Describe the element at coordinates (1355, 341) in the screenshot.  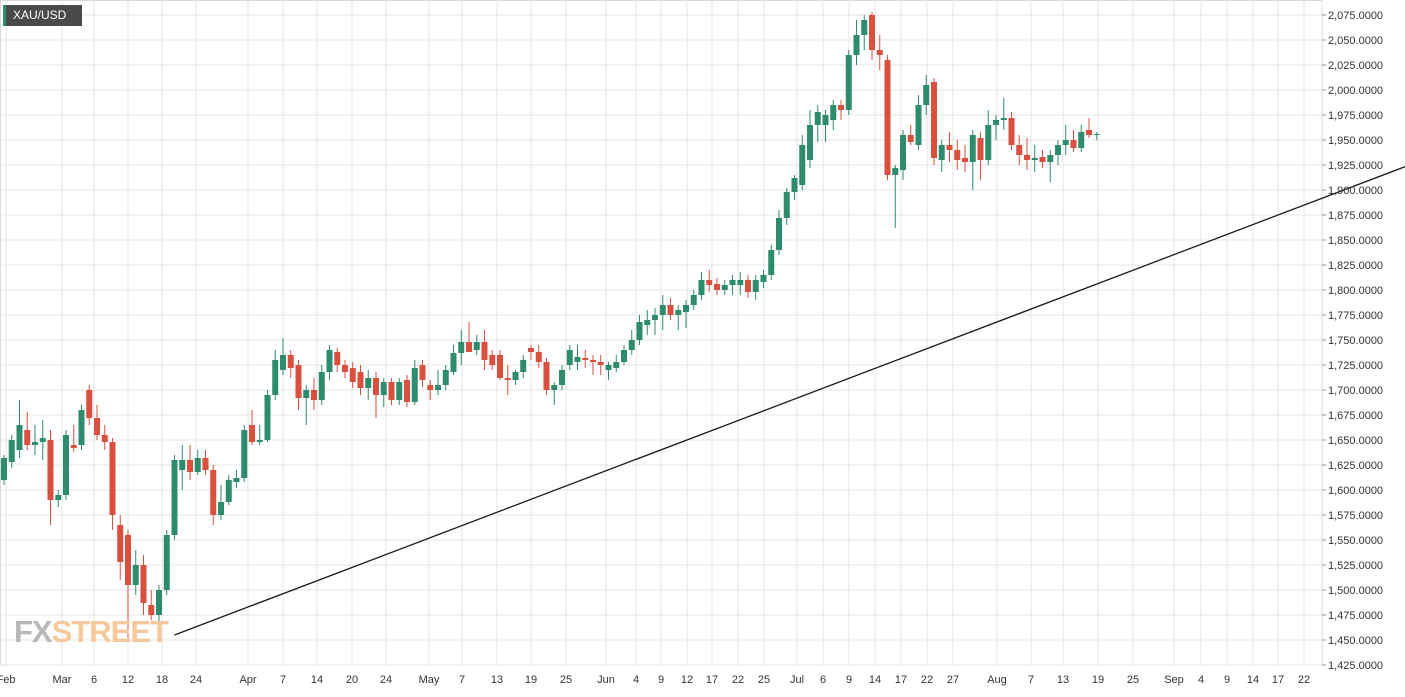
I see `y-tick-label: 1,750.0000` at that location.